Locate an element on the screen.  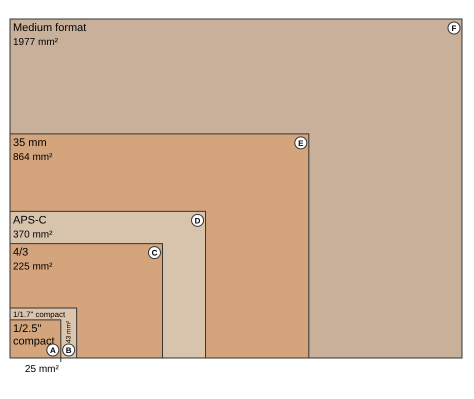
category-label: APS-C is located at coordinates (30, 220).